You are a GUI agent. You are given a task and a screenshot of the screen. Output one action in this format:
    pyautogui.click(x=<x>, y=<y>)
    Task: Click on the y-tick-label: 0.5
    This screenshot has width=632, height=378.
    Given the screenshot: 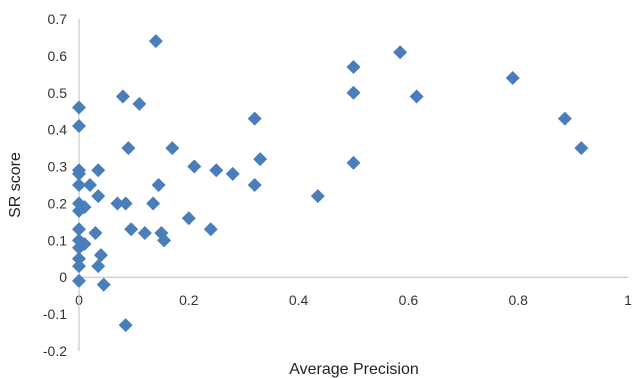 What is the action you would take?
    pyautogui.click(x=58, y=93)
    